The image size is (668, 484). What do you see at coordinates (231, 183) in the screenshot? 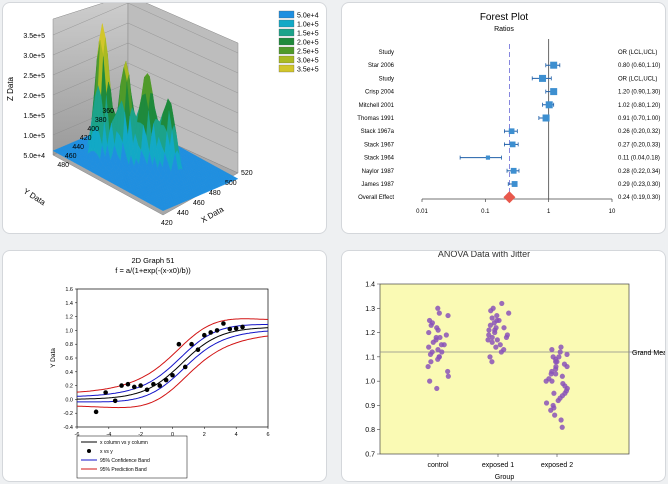
I see `x-tick-label: 500` at bounding box center [231, 183].